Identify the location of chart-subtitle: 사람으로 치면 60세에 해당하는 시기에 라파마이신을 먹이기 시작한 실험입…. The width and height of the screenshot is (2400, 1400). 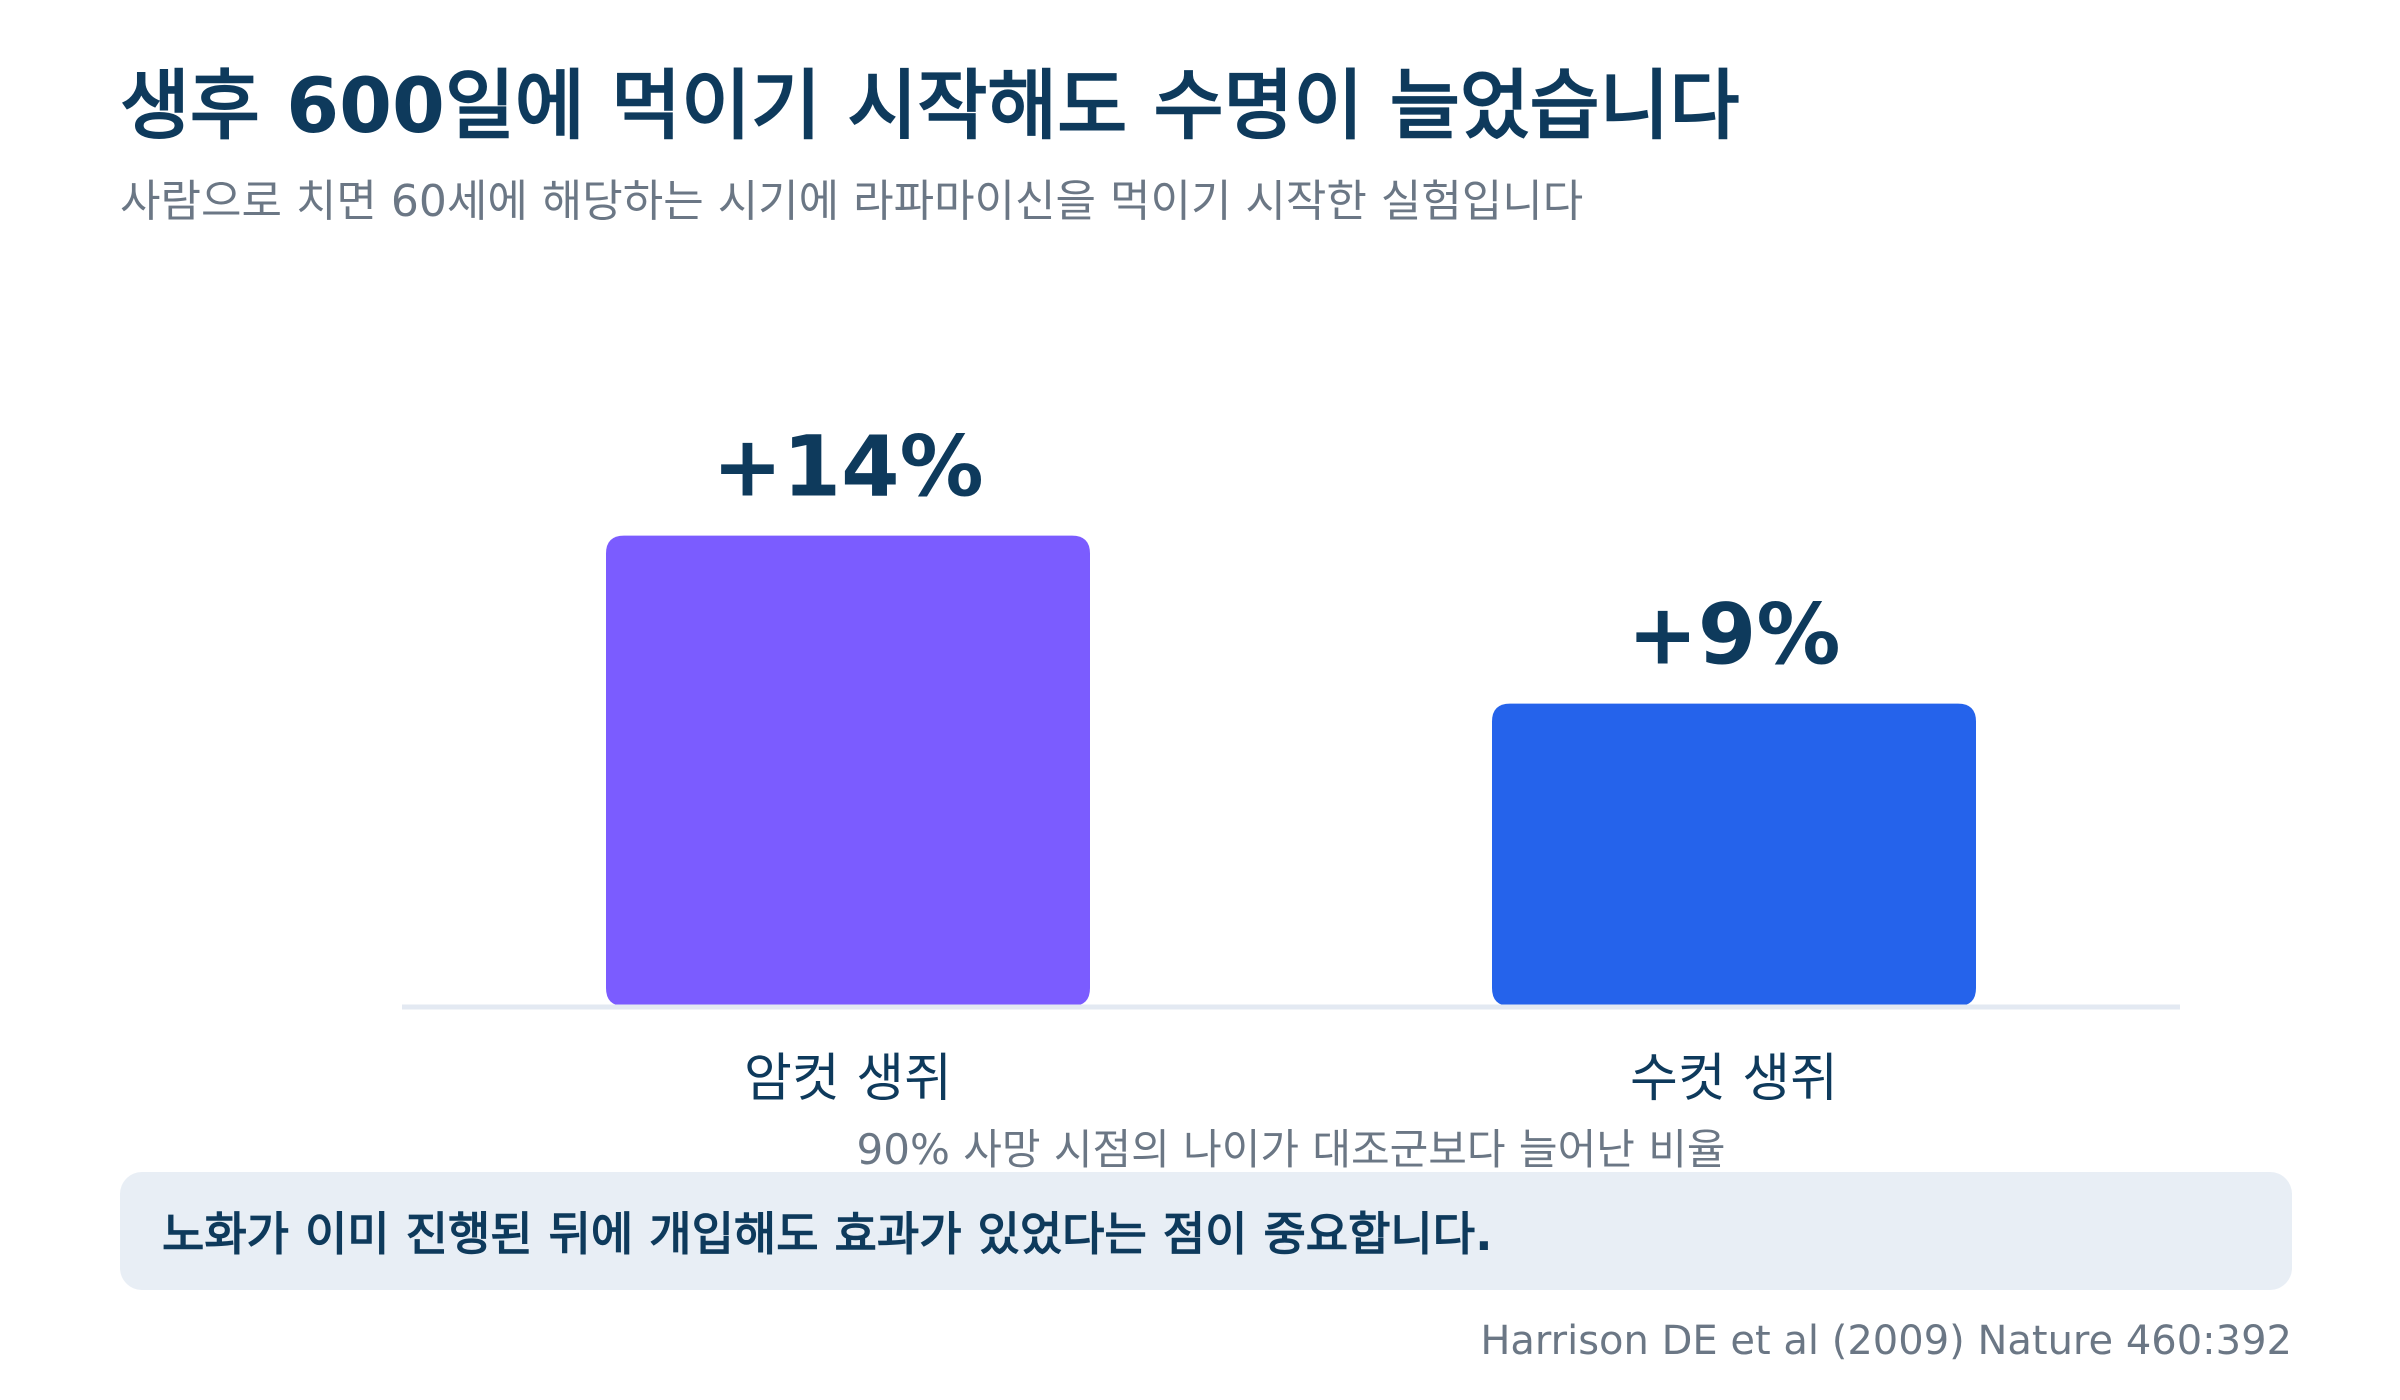
(852, 201).